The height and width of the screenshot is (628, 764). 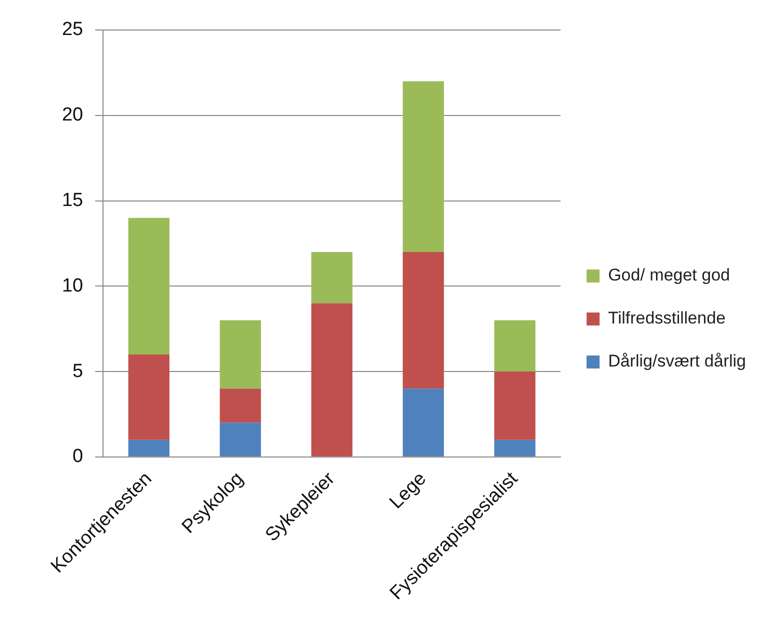 What do you see at coordinates (73, 200) in the screenshot?
I see `y-tick-label: 15` at bounding box center [73, 200].